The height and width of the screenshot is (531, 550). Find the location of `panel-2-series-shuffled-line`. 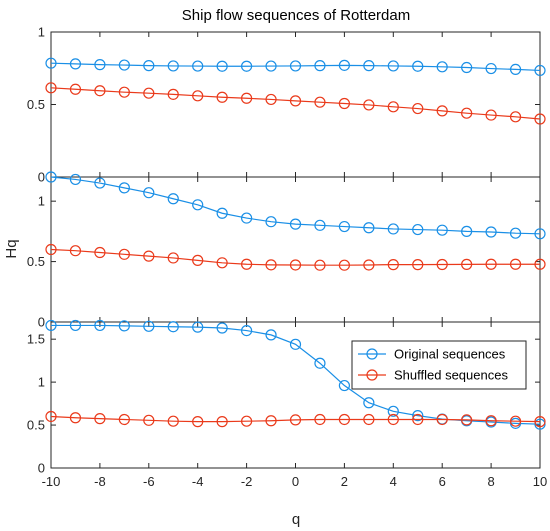

panel-2-series-shuffled-line is located at coordinates (295, 257).